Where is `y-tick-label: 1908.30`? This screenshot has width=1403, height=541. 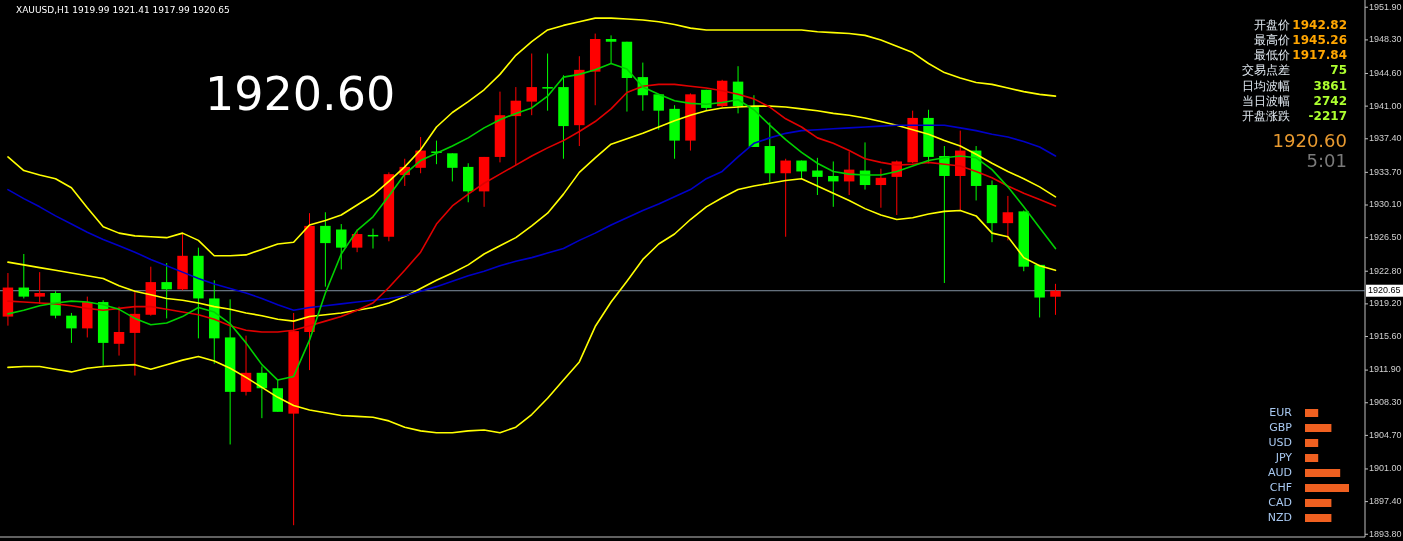 y-tick-label: 1908.30 is located at coordinates (1385, 402).